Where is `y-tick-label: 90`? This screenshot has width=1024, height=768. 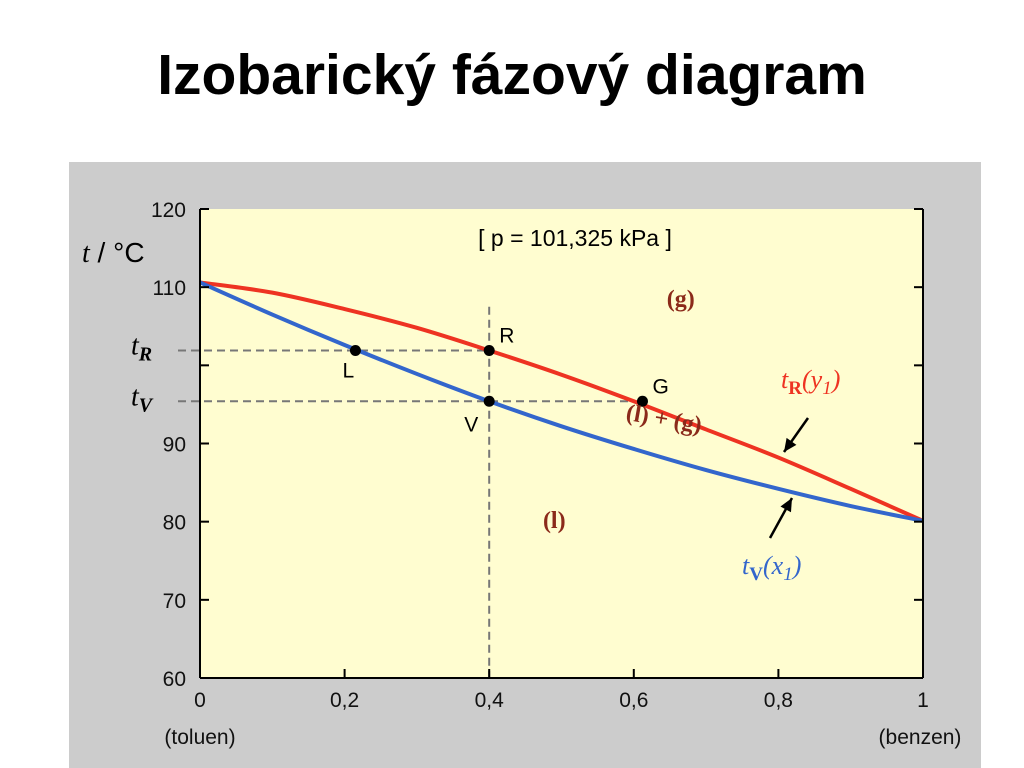 y-tick-label: 90 is located at coordinates (174, 445).